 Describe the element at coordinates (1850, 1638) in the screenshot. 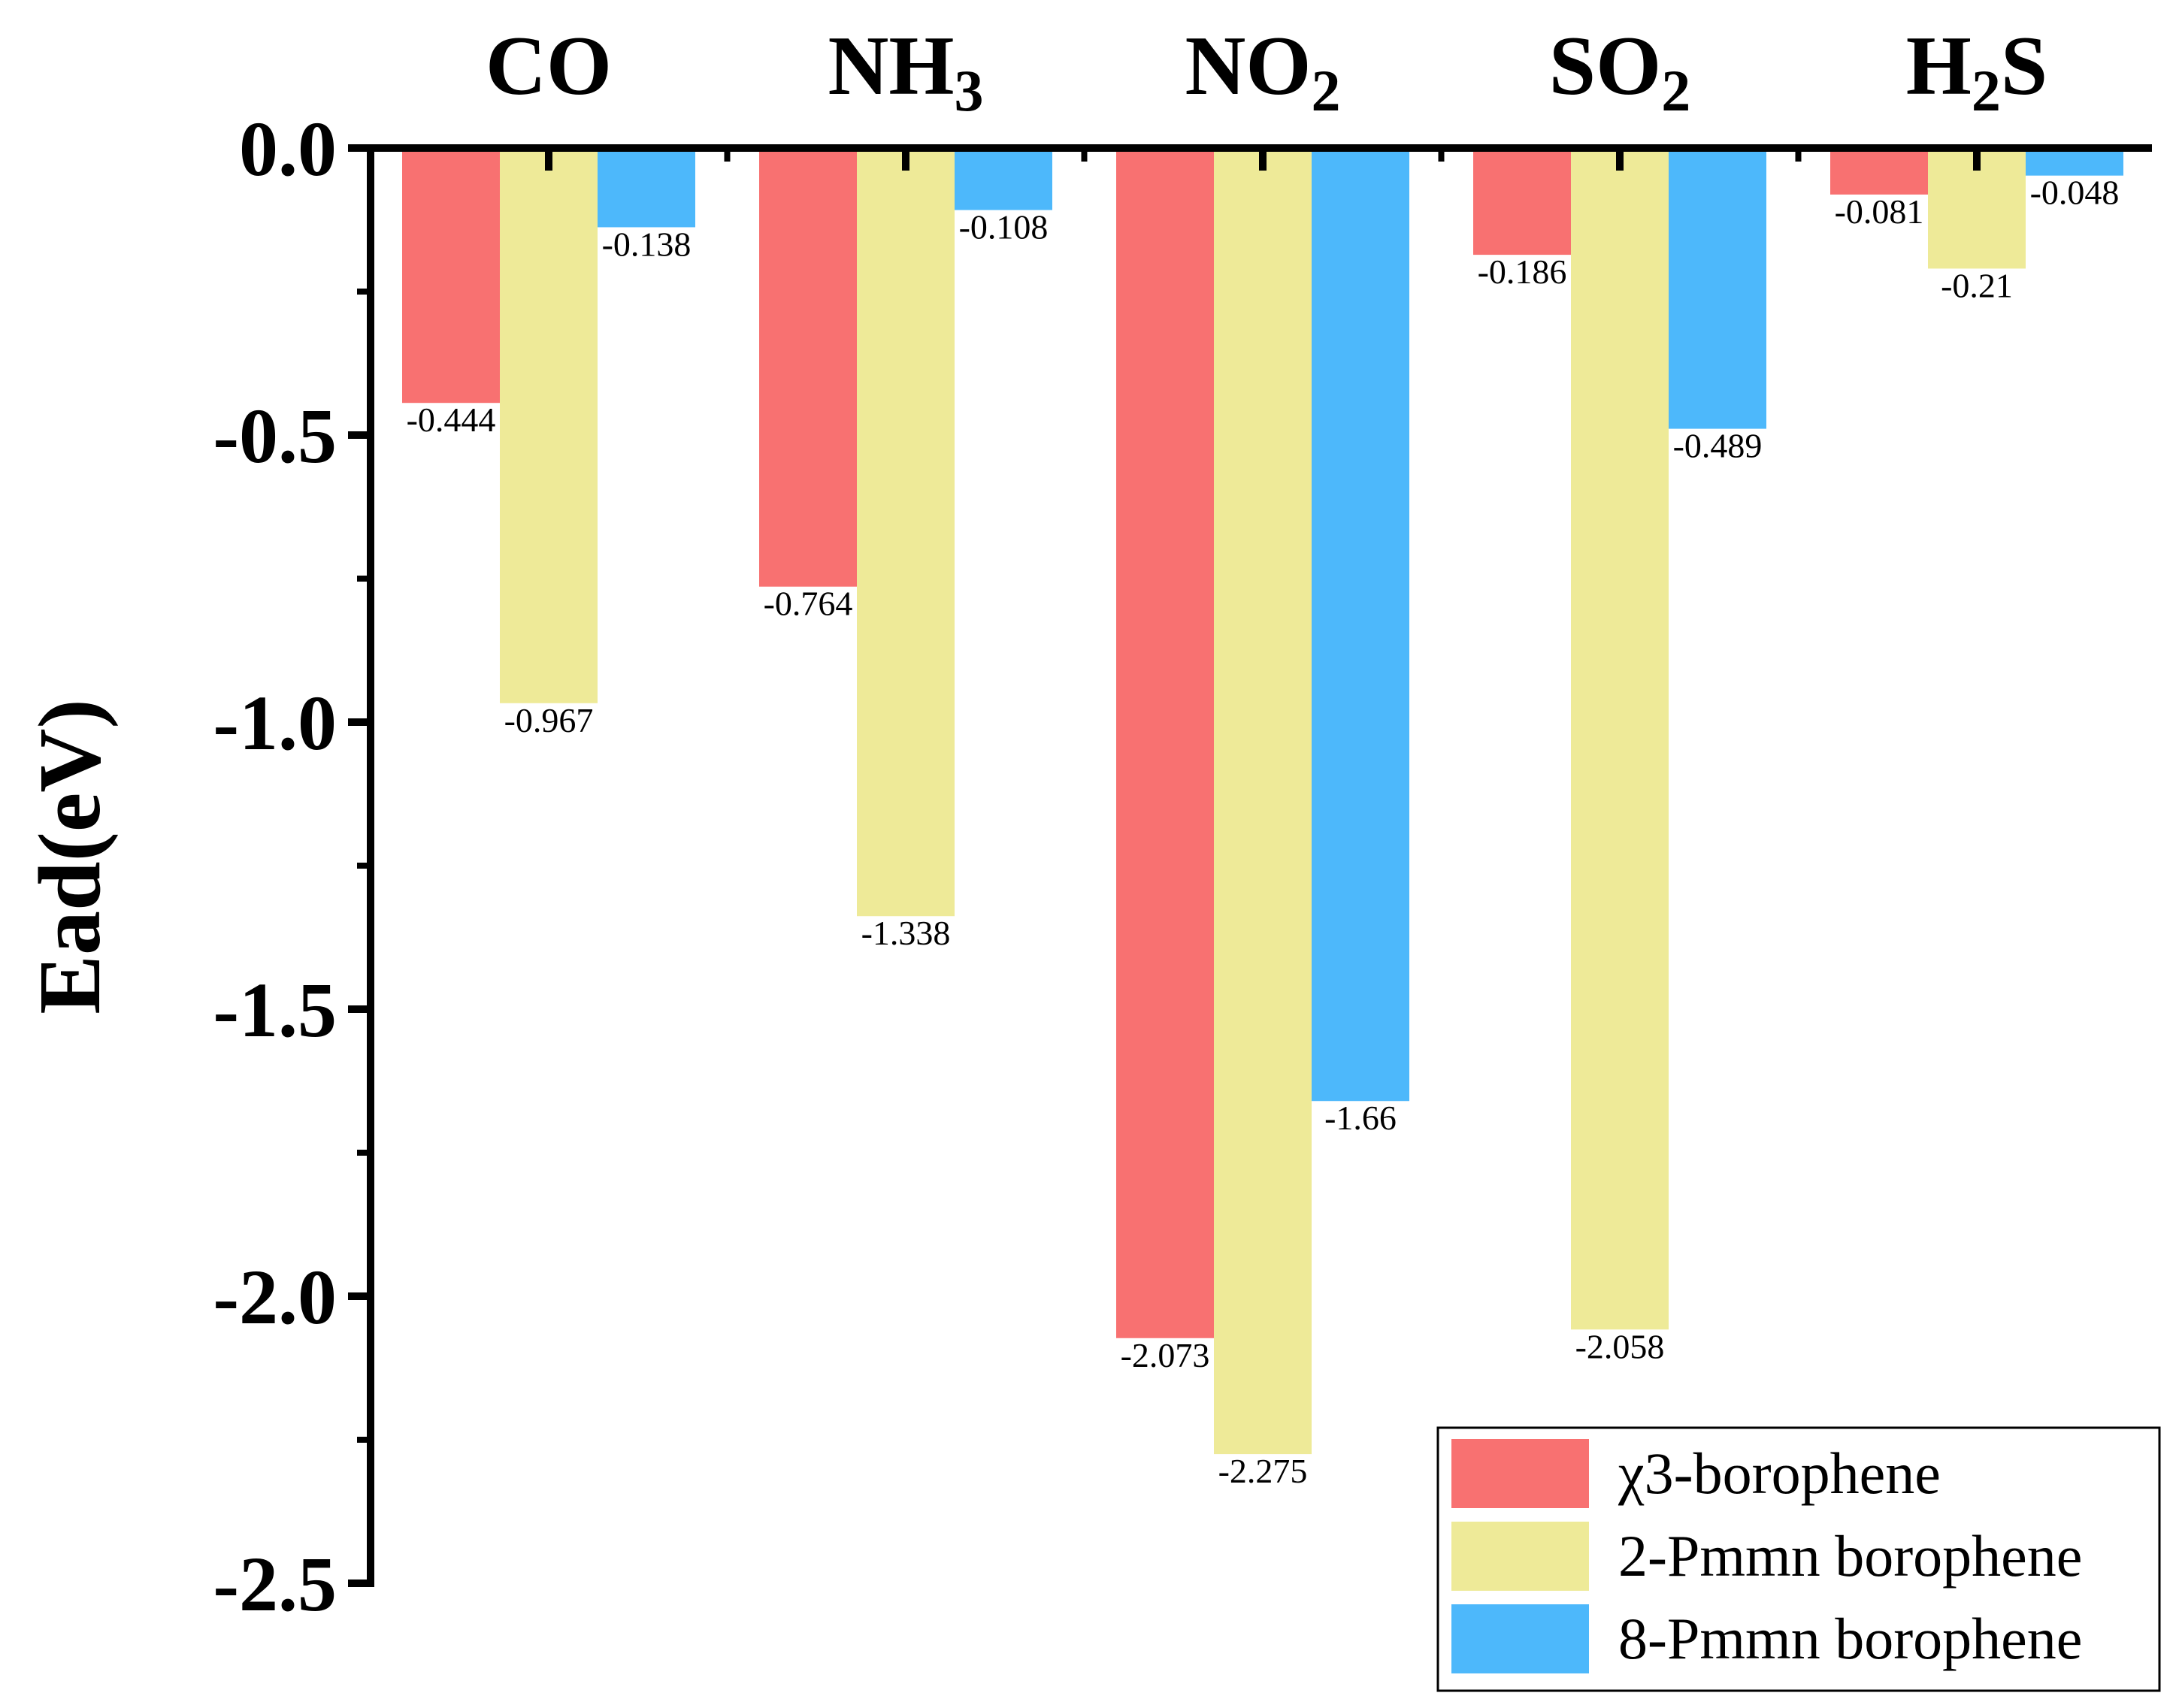

I see `legend-label-2: 8-Pmmn borophene` at that location.